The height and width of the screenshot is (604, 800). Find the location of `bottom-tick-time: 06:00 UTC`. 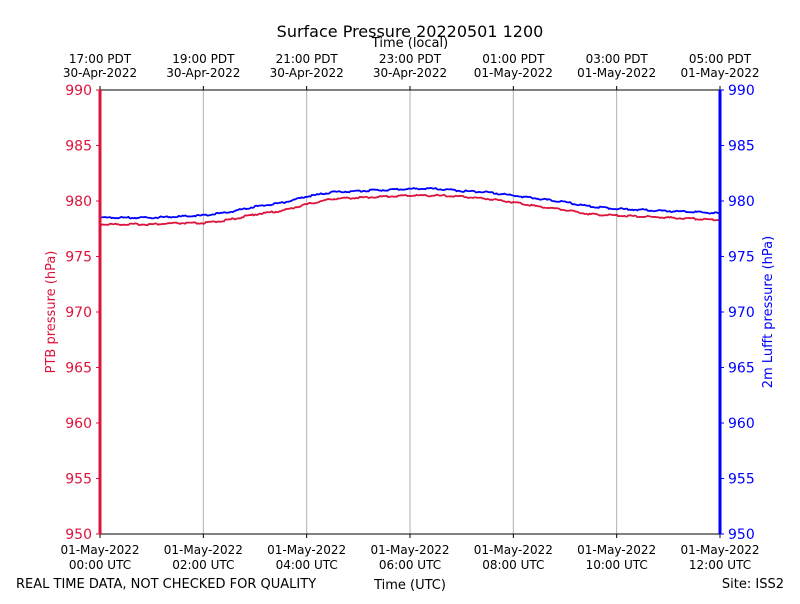

bottom-tick-time: 06:00 UTC is located at coordinates (410, 565).